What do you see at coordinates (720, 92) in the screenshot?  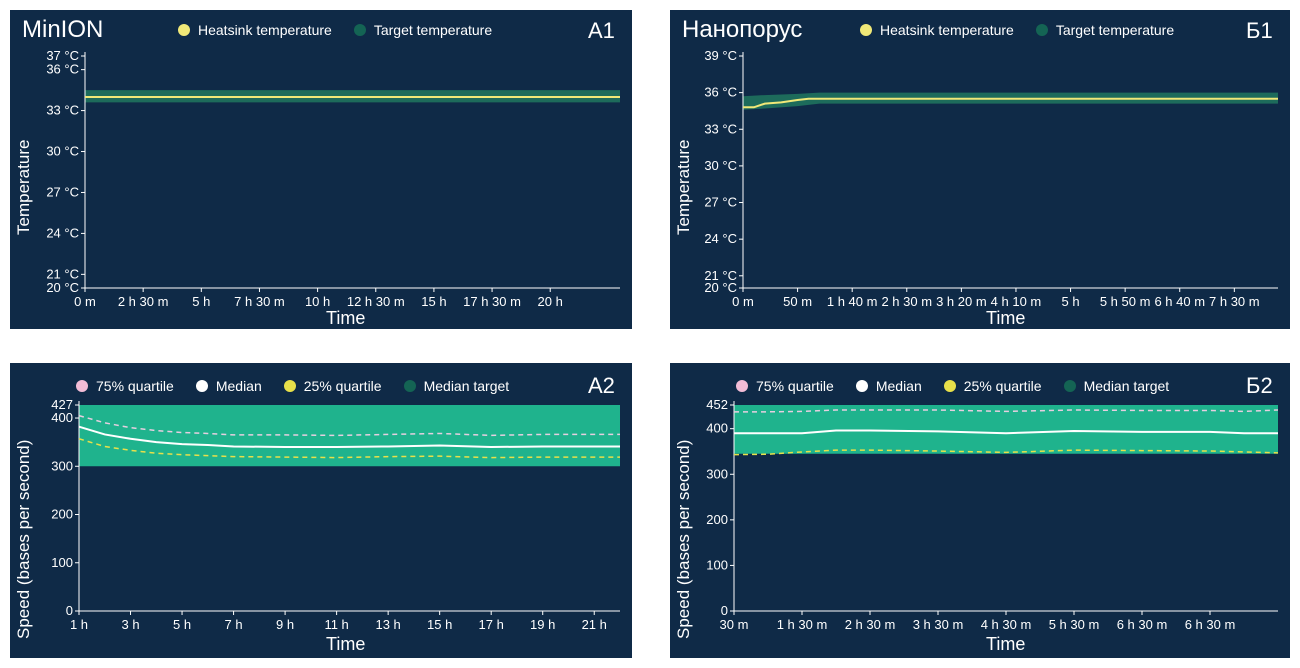 I see `y-tick-label: 36 °C` at bounding box center [720, 92].